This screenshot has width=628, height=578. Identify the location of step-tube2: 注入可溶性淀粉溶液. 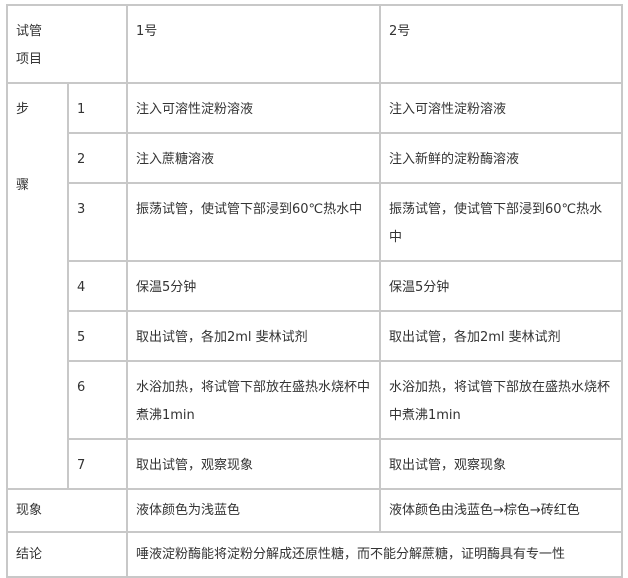
(501, 108).